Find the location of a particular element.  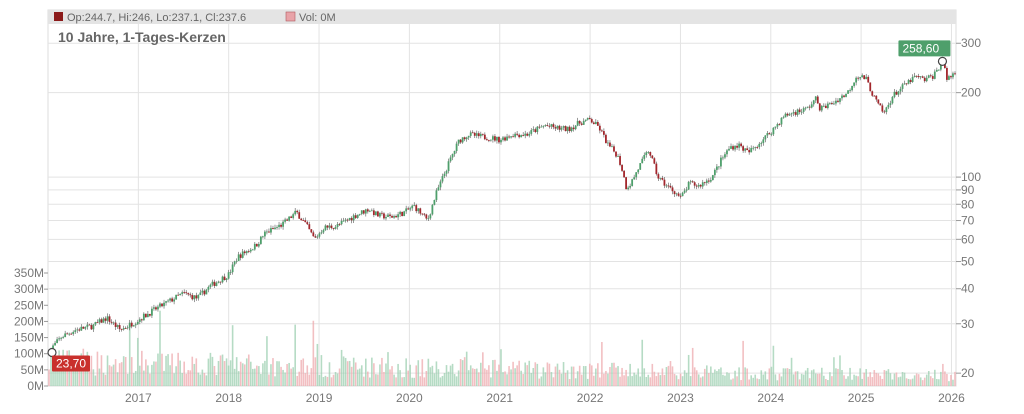

volume-tick-label: 50M is located at coordinates (32, 370).